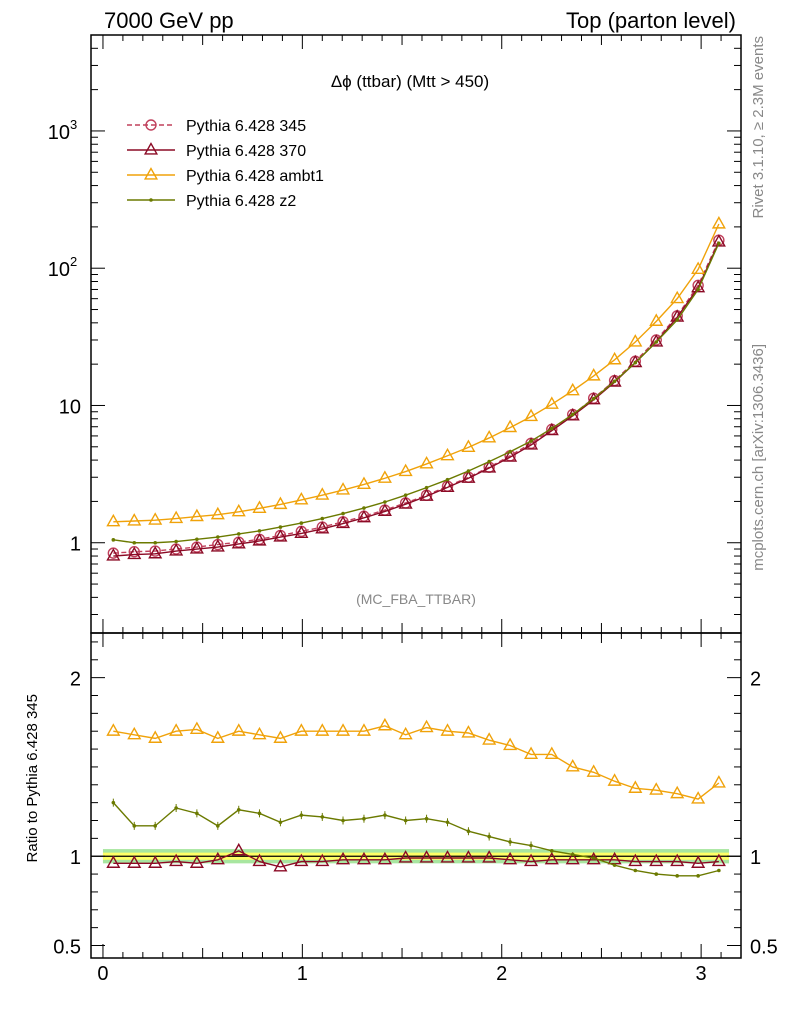  Describe the element at coordinates (764, 948) in the screenshot. I see `ratio-ytick-label-right: 0.5` at that location.